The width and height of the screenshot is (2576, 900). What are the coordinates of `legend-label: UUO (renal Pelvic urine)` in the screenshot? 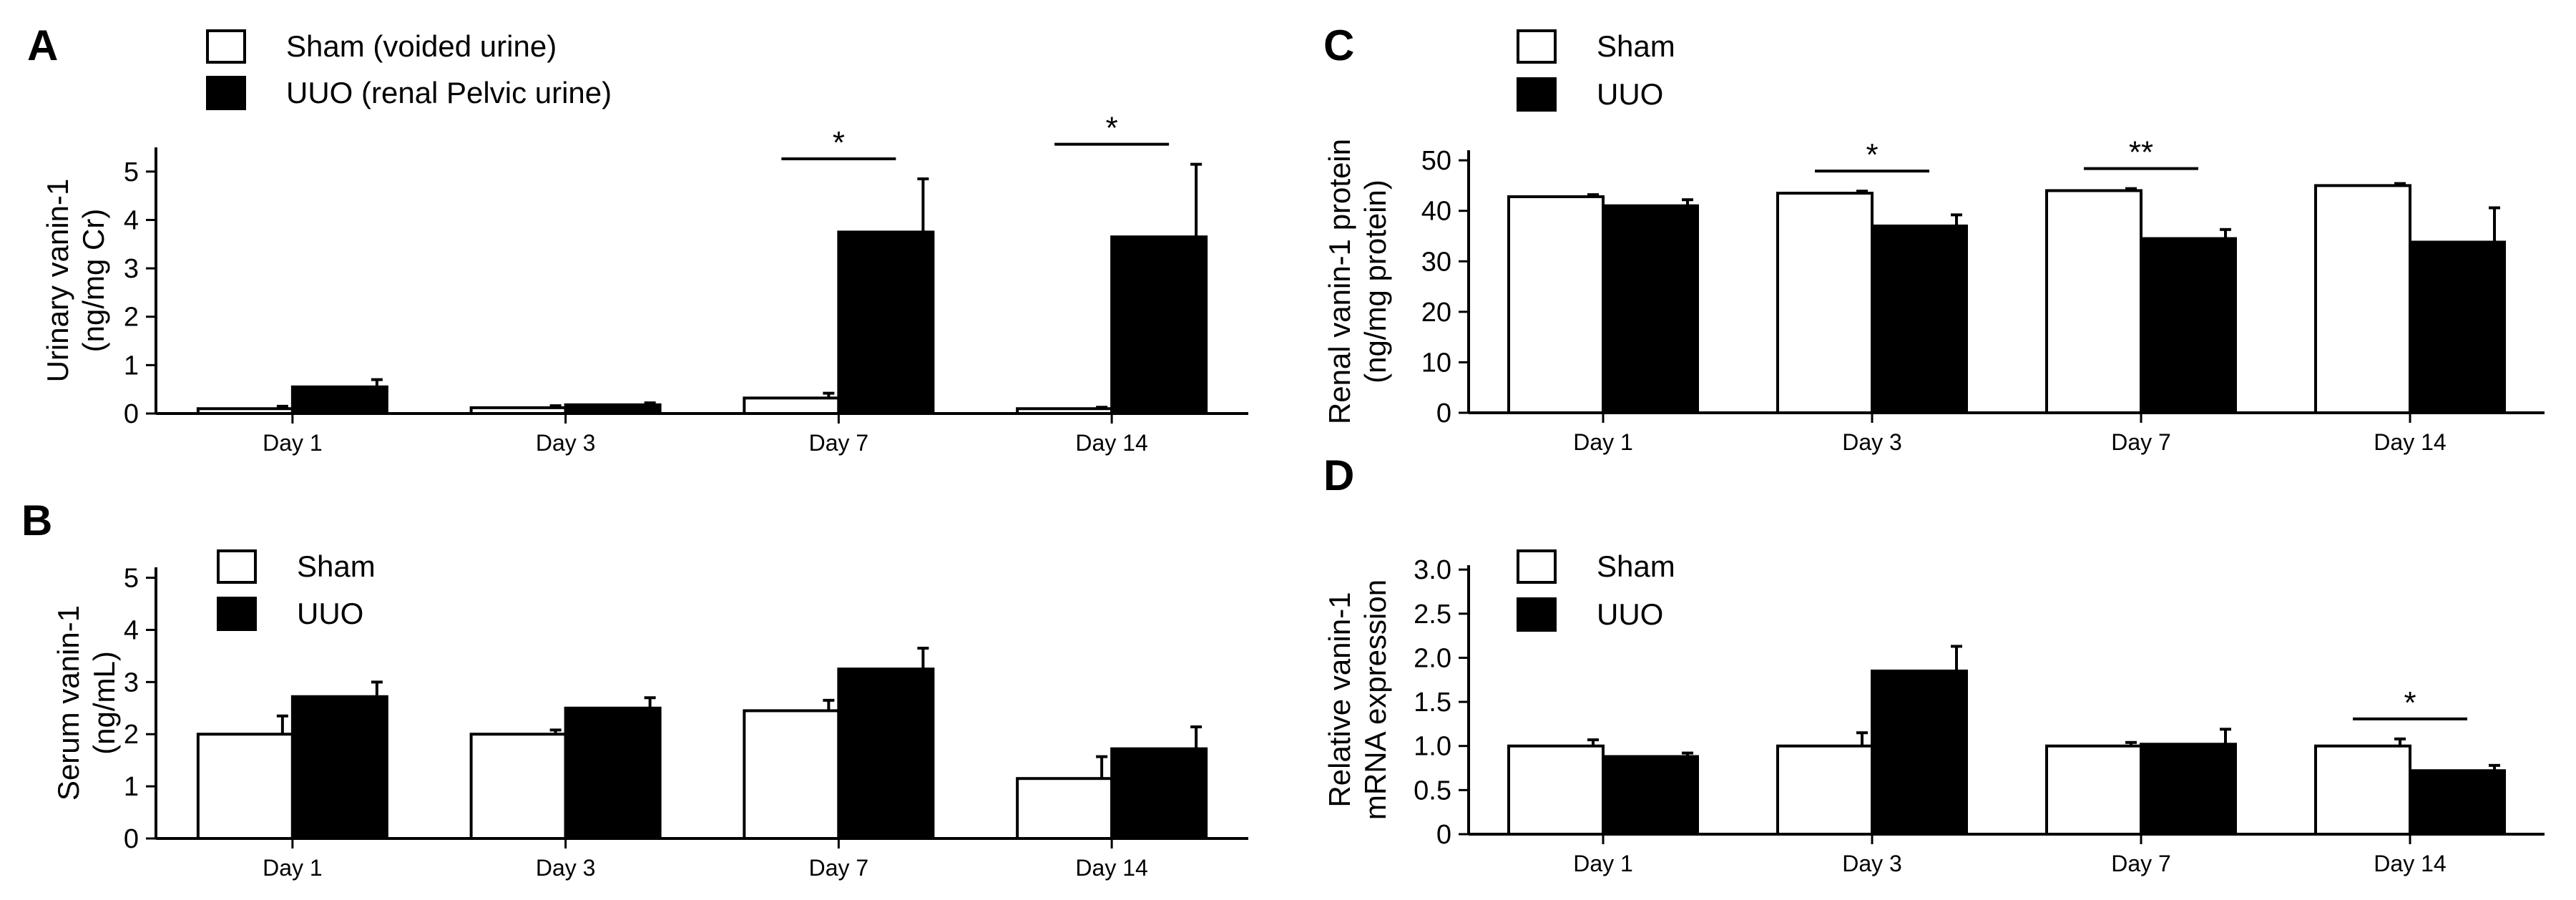 It's located at (449, 92).